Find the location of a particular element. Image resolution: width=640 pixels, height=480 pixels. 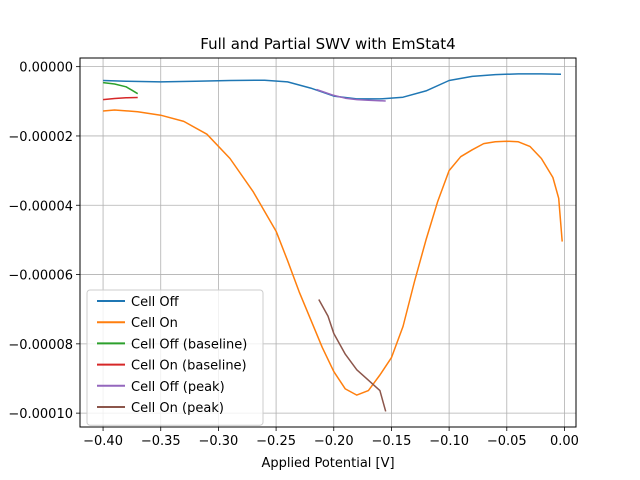

y-tick-label: −0.00008 is located at coordinates (40, 345).